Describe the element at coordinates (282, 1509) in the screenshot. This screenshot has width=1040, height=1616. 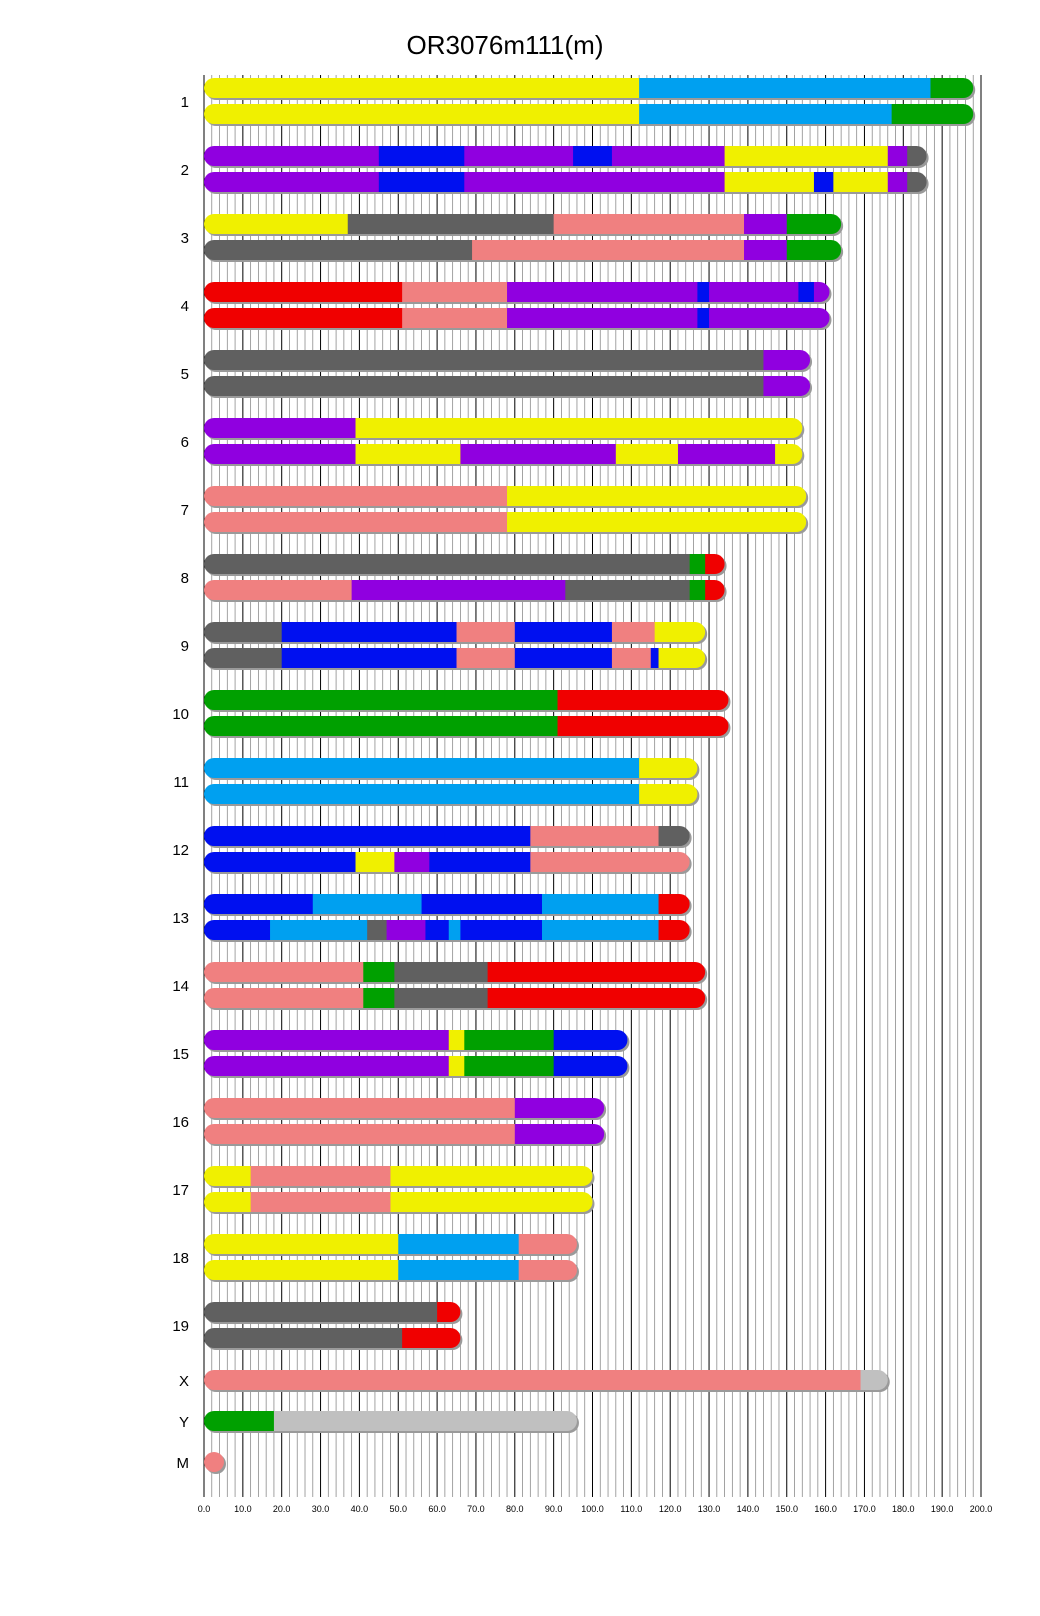
I see `x-tick-label: 20.0` at that location.